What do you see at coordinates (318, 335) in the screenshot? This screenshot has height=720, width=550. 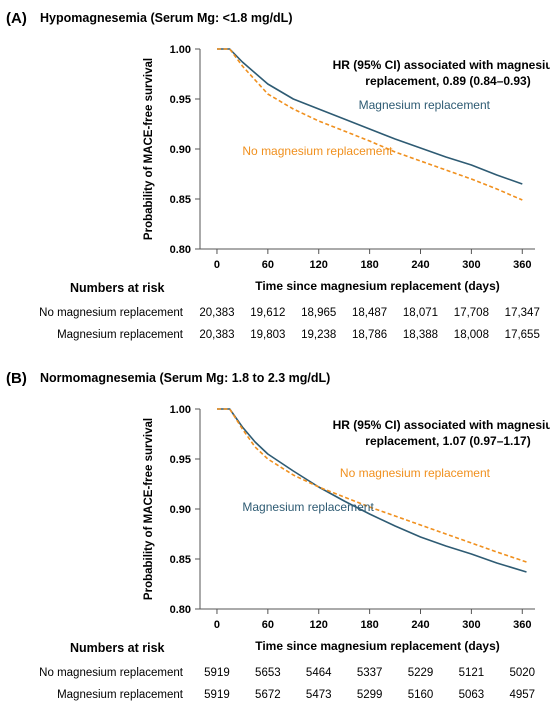 I see `risk-value: 19,238` at bounding box center [318, 335].